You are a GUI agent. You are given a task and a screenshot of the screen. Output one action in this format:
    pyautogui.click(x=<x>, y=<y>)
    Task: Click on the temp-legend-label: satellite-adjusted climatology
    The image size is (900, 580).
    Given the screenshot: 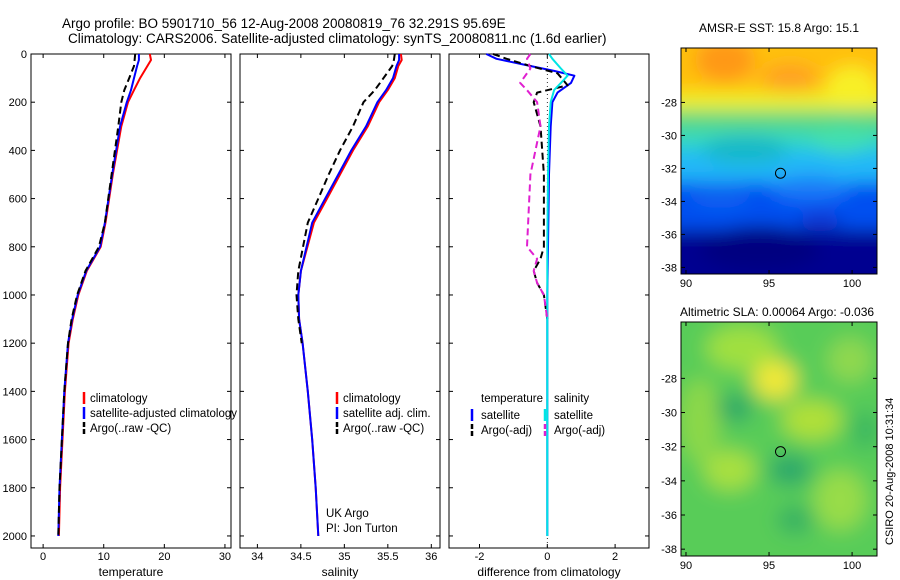 What is the action you would take?
    pyautogui.click(x=163, y=414)
    